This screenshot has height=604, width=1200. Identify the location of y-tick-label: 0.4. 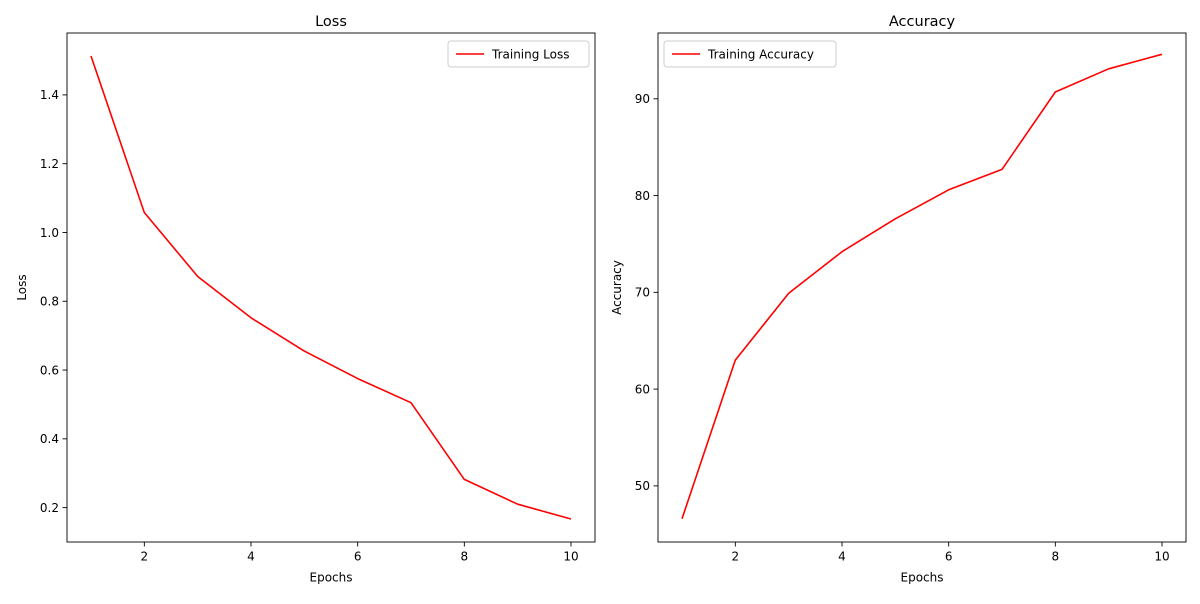
(49, 439).